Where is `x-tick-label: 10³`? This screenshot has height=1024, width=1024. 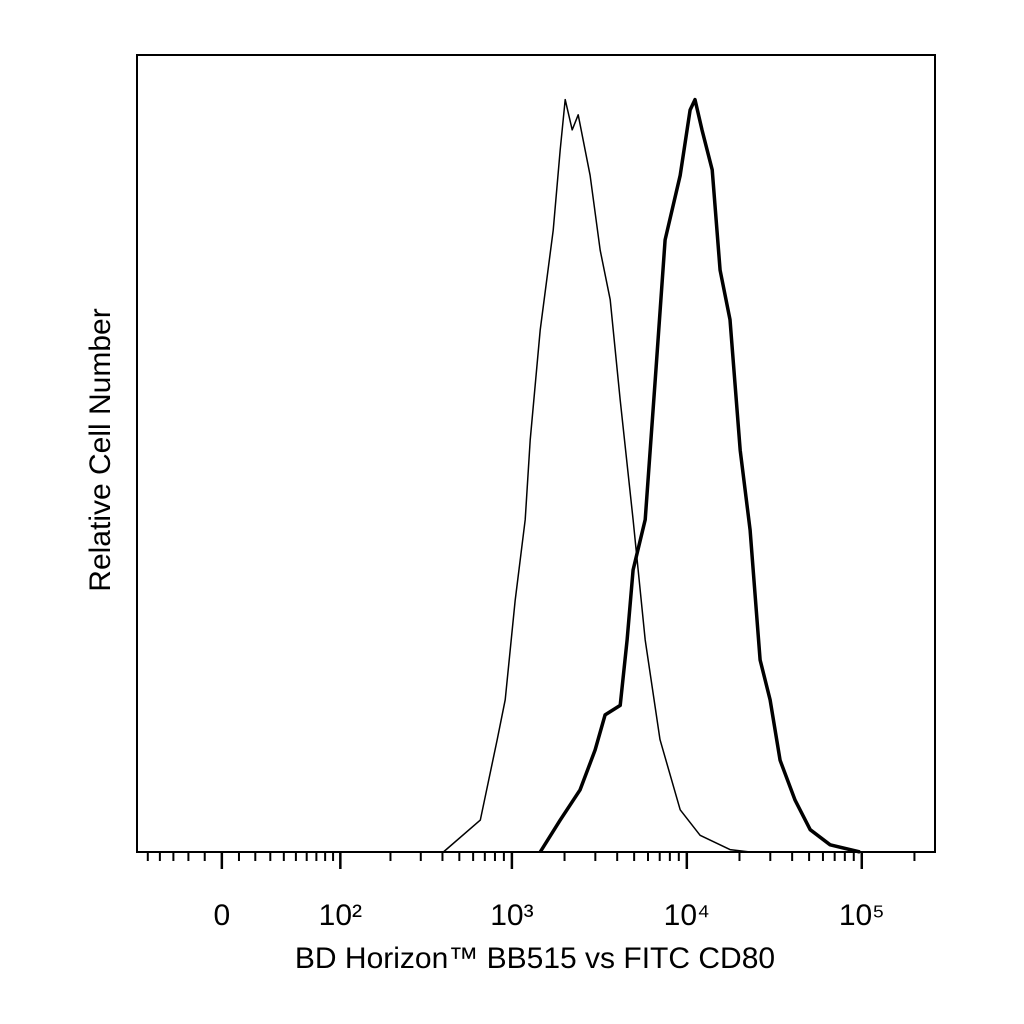 x-tick-label: 10³ is located at coordinates (511, 915).